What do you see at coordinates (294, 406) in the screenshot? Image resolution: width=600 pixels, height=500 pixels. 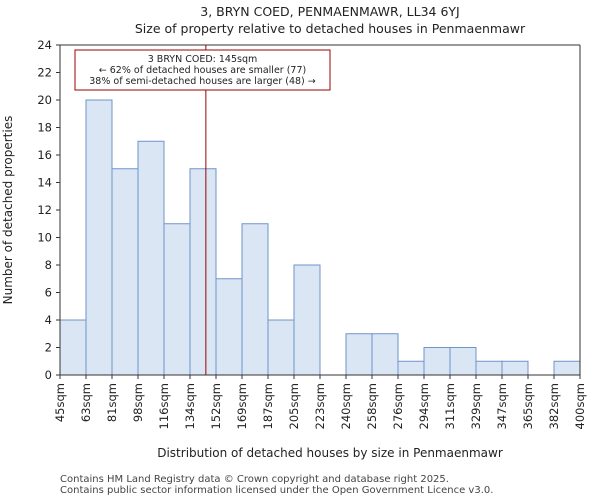 I see `x-tick-label-205sqm: 205sqm` at bounding box center [294, 406].